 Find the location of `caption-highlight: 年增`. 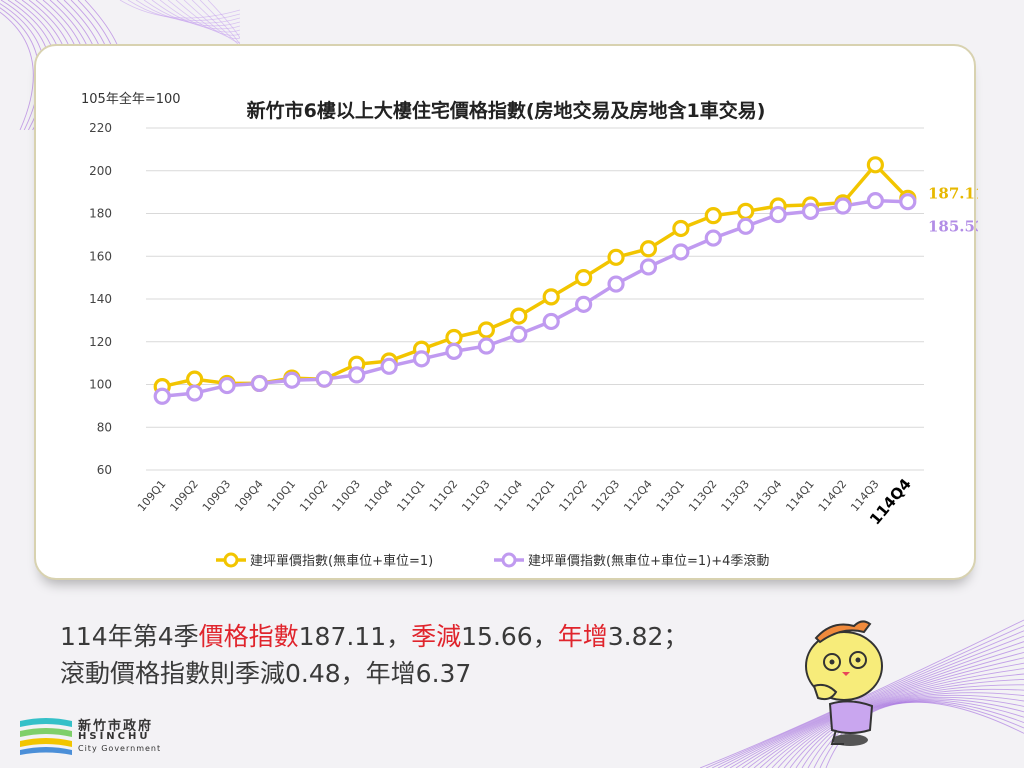

caption-highlight: 年增 is located at coordinates (582, 636).